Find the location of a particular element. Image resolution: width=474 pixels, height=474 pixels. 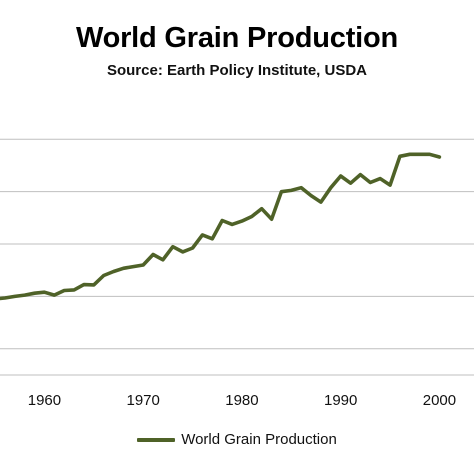

chart-subtitle: Source: Earth Policy Institute, USDA is located at coordinates (237, 70).